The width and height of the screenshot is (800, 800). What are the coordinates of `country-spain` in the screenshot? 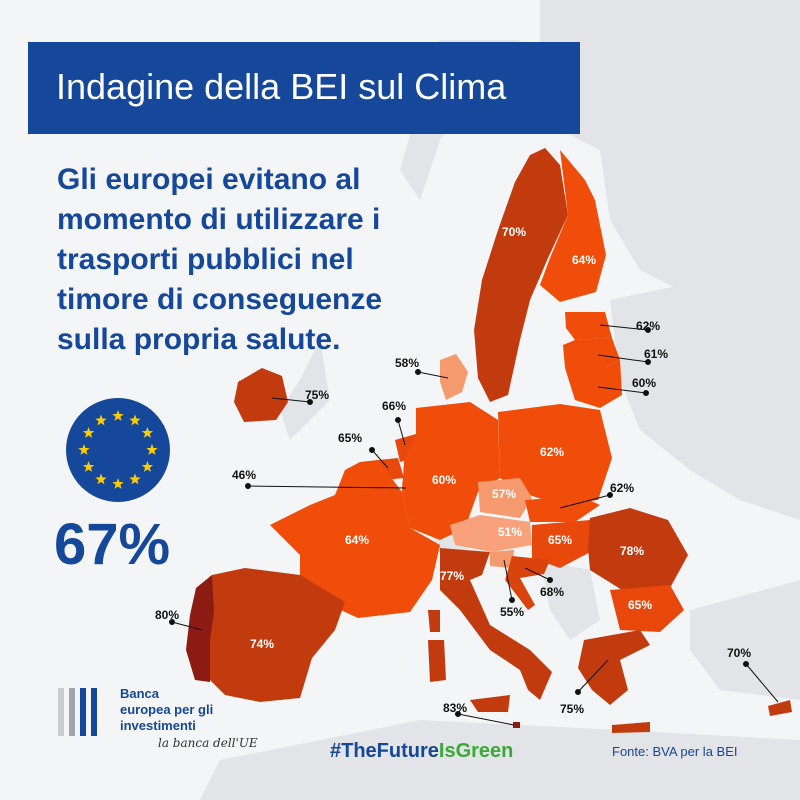 It's located at (272, 635).